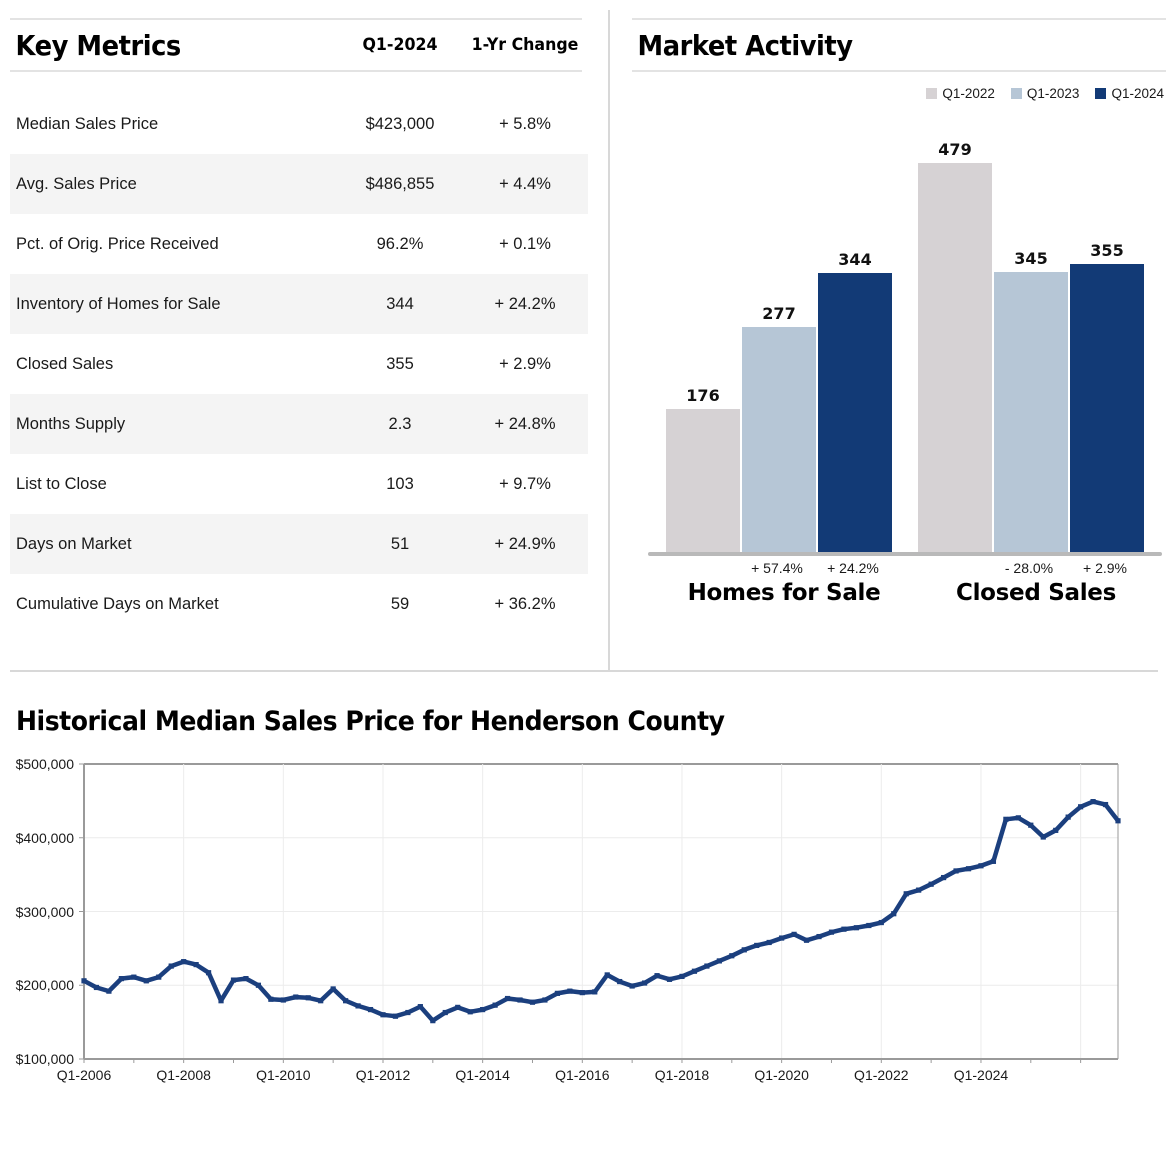  Describe the element at coordinates (61, 483) in the screenshot. I see `metric-label: List to Close` at that location.